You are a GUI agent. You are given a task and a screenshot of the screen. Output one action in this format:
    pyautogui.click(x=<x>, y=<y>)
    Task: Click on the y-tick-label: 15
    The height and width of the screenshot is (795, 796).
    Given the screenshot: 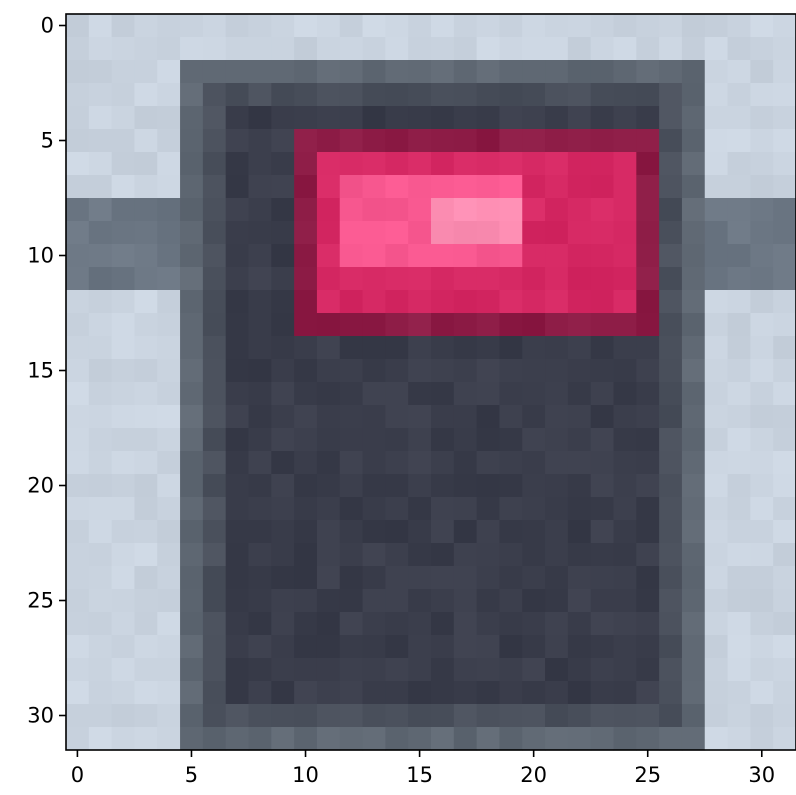 What is the action you would take?
    pyautogui.click(x=40, y=371)
    